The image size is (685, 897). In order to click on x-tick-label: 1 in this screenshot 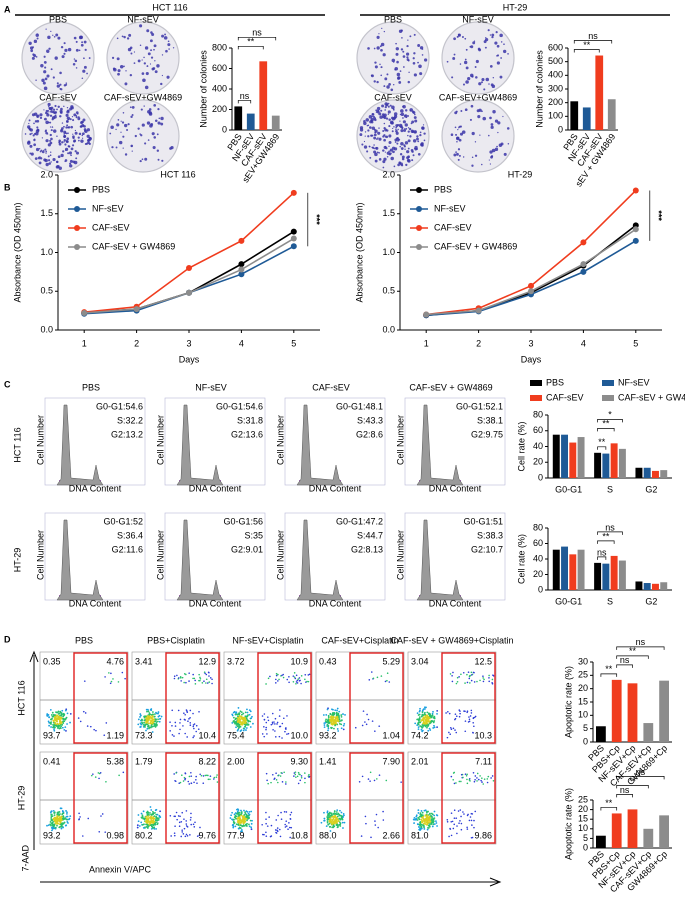, I will do `click(84, 343)`.